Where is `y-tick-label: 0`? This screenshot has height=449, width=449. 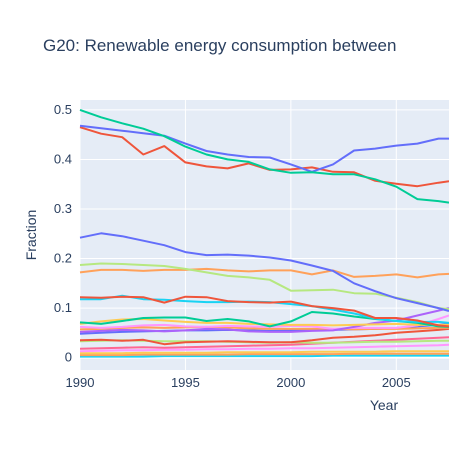
y-tick-label: 0 is located at coordinates (68, 357).